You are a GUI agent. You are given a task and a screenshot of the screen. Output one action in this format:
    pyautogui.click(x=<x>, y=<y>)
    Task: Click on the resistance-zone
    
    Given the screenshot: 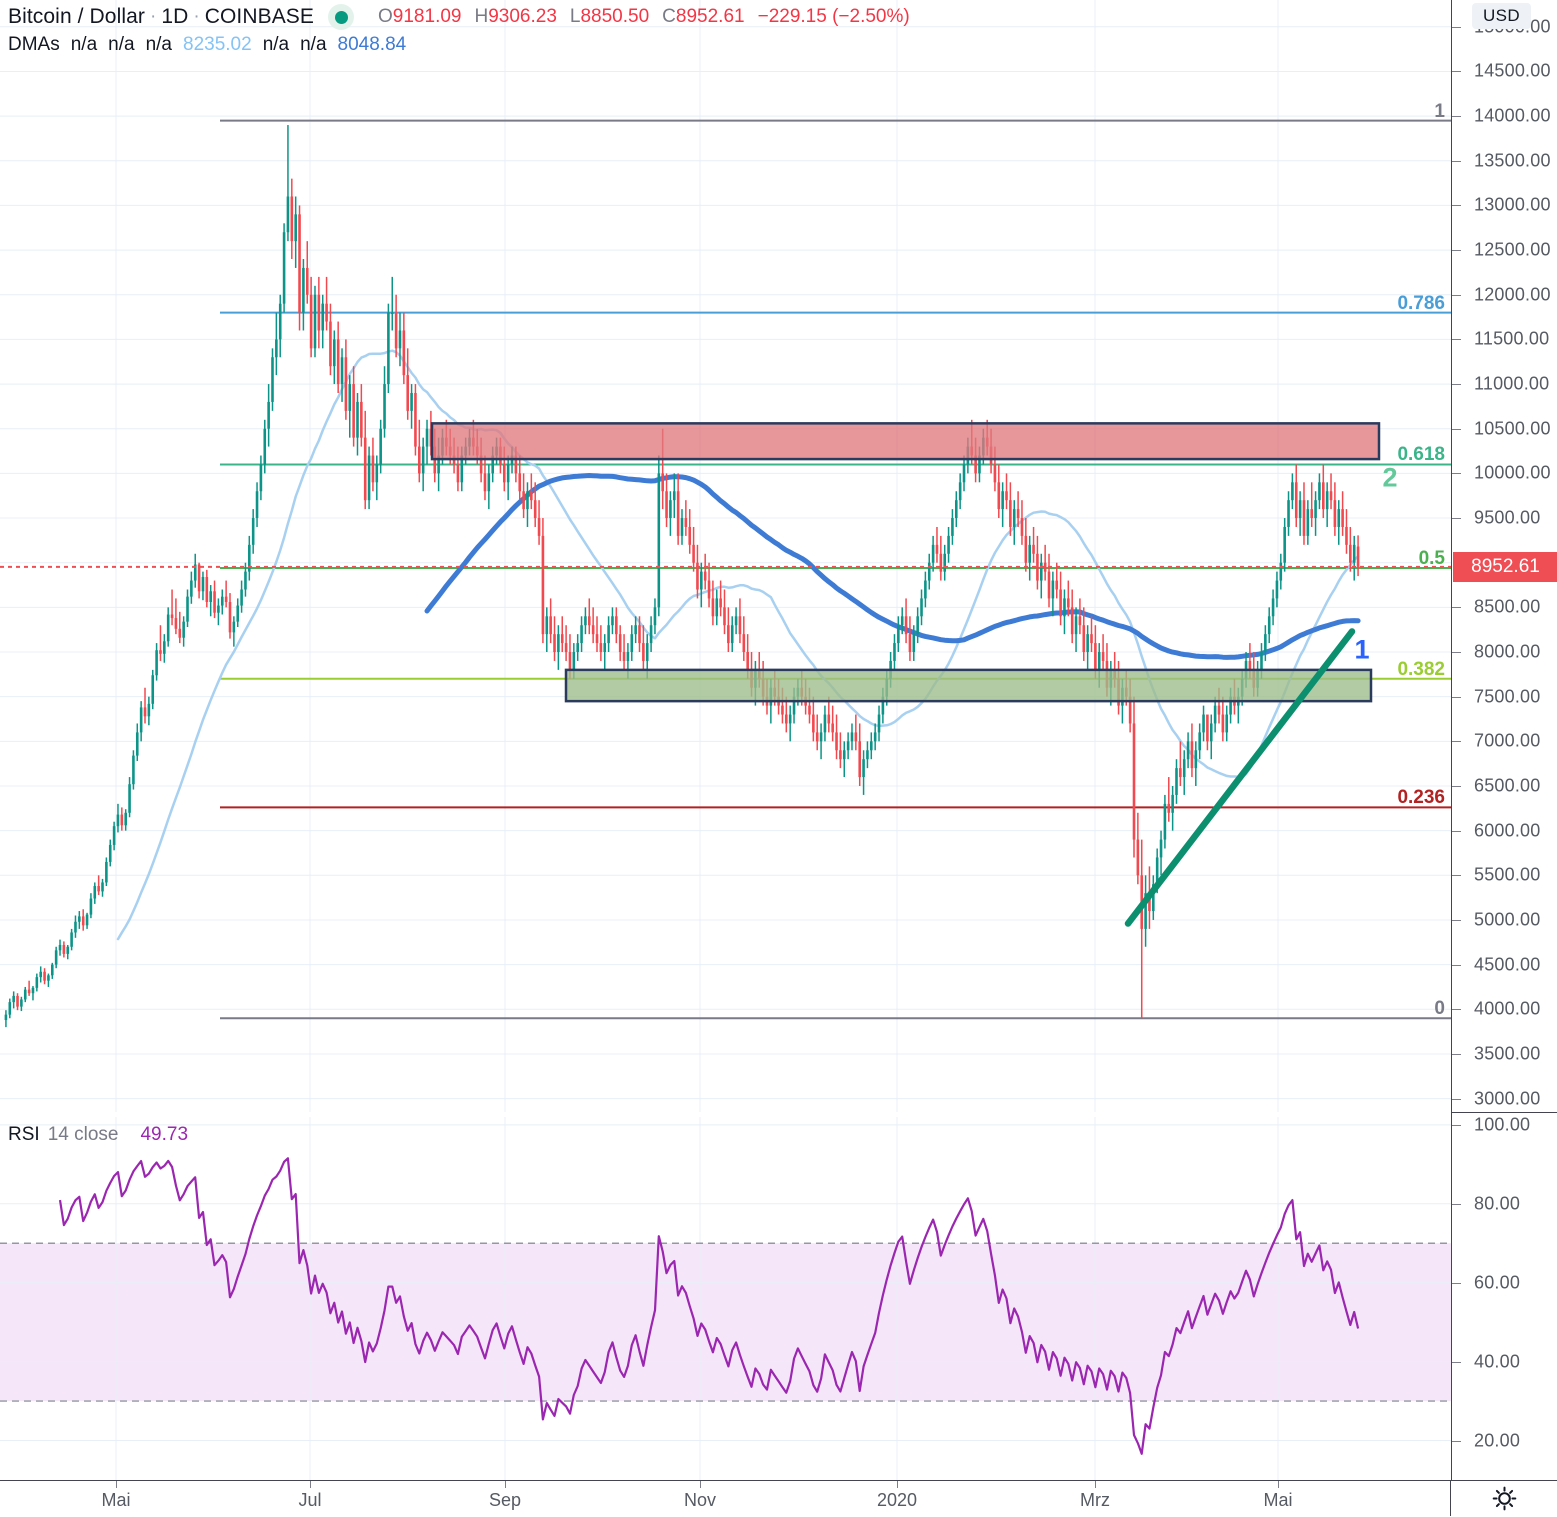 What is the action you would take?
    pyautogui.click(x=905, y=441)
    